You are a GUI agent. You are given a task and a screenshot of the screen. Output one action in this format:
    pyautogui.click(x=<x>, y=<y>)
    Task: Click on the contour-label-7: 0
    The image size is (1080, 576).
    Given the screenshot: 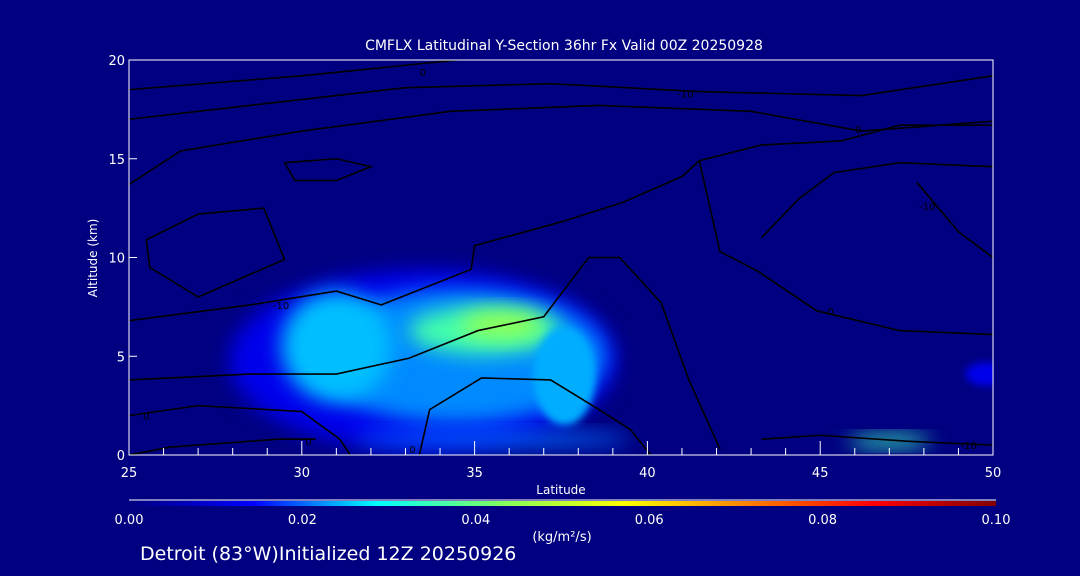 What is the action you would take?
    pyautogui.click(x=146, y=417)
    